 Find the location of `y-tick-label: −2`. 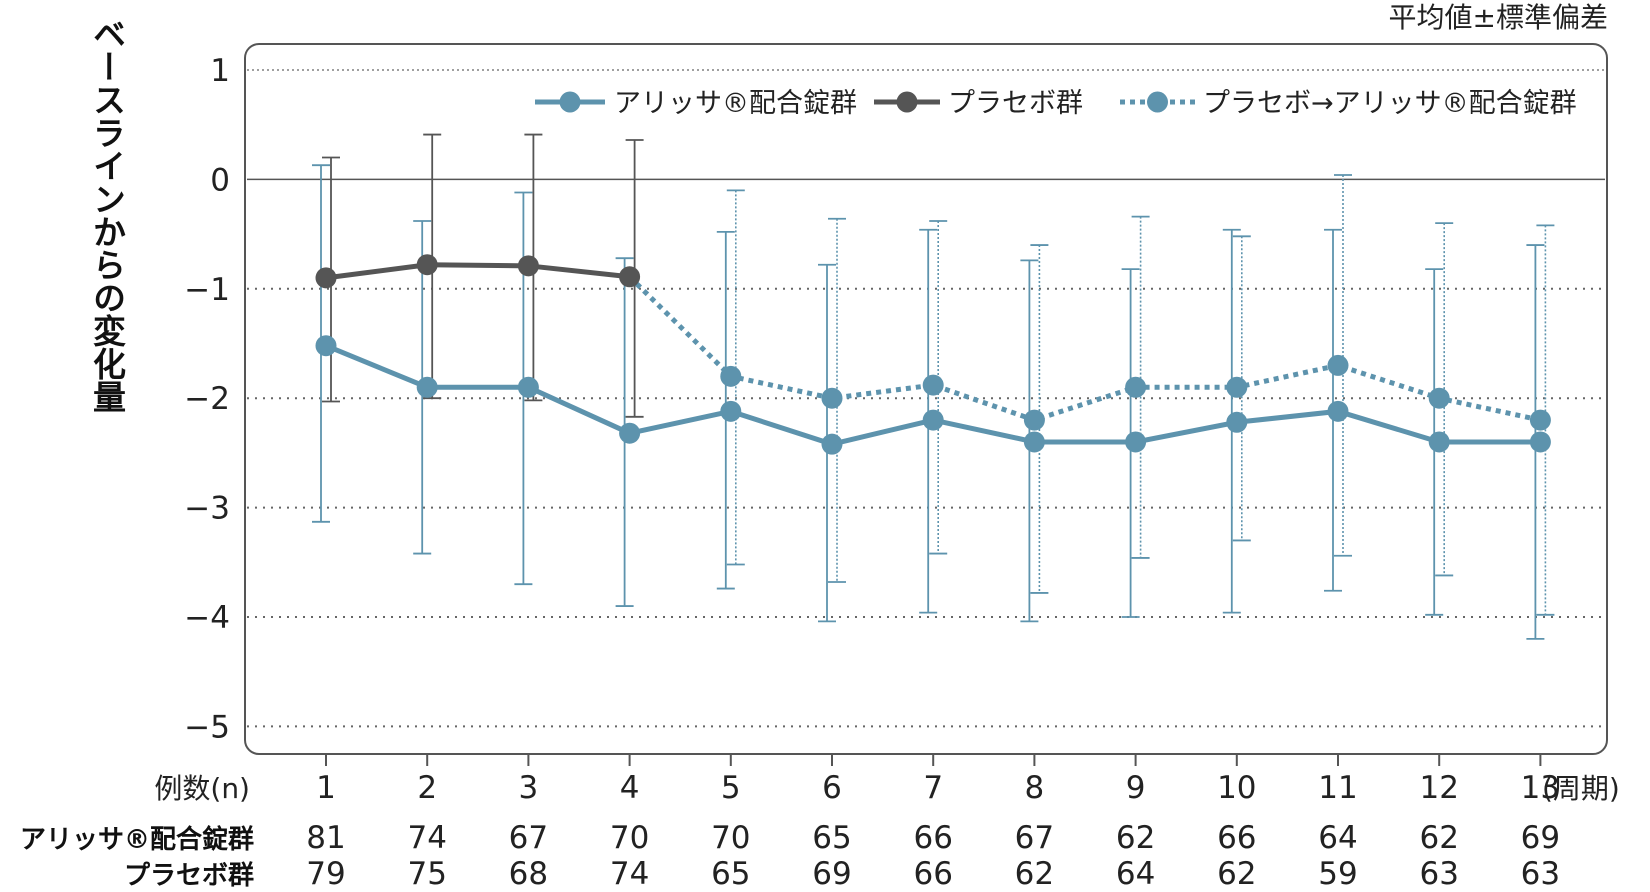

y-tick-label: −2 is located at coordinates (207, 399).